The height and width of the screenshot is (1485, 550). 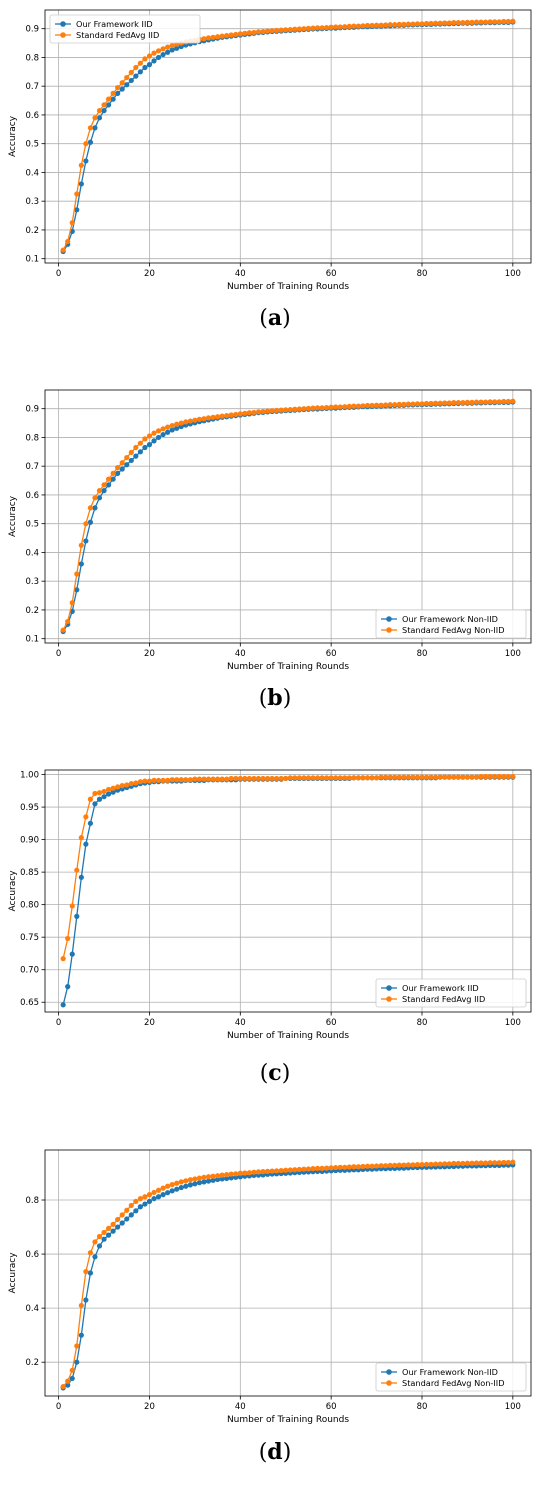 I want to click on legend-box, so click(x=451, y=1377).